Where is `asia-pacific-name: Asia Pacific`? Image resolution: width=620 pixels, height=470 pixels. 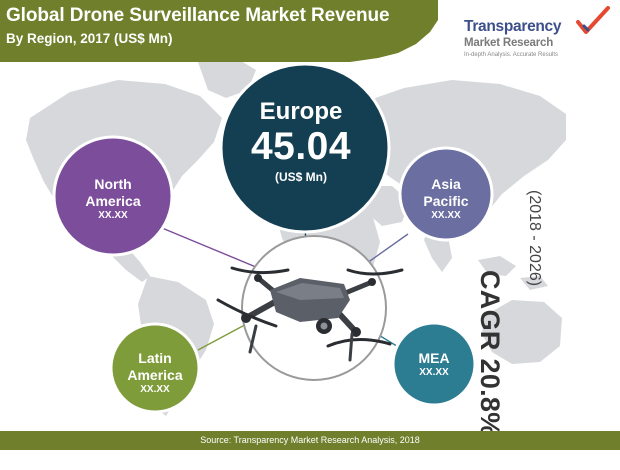
asia-pacific-name: Asia Pacific is located at coordinates (446, 192).